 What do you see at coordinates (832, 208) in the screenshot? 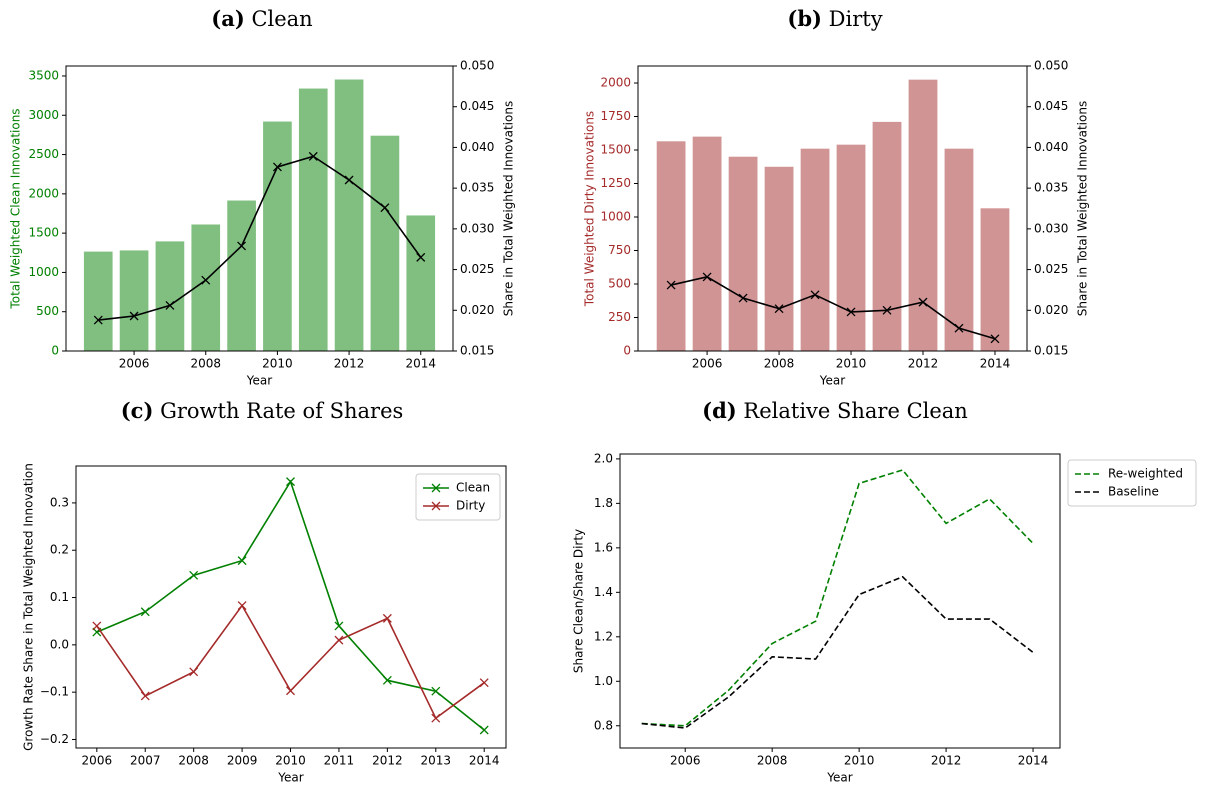
I see `plot-frame` at bounding box center [832, 208].